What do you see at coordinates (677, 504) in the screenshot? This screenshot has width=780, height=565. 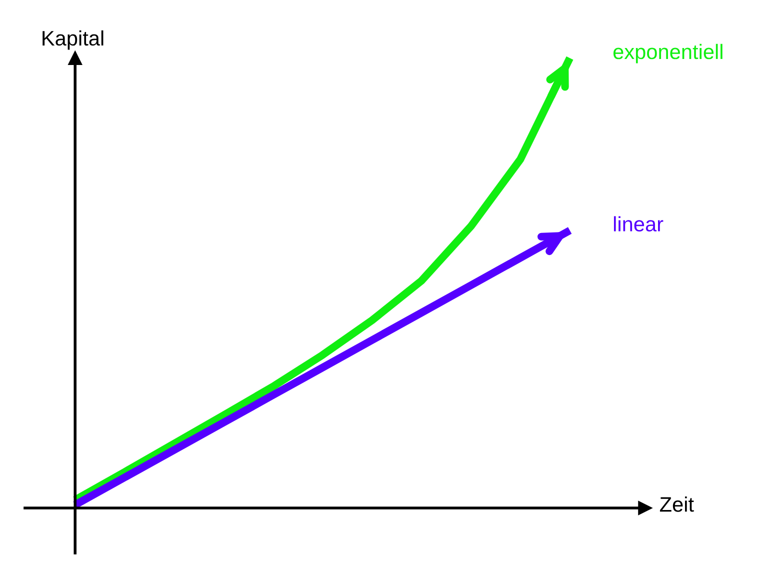 I see `x-axis-title: Zeit` at bounding box center [677, 504].